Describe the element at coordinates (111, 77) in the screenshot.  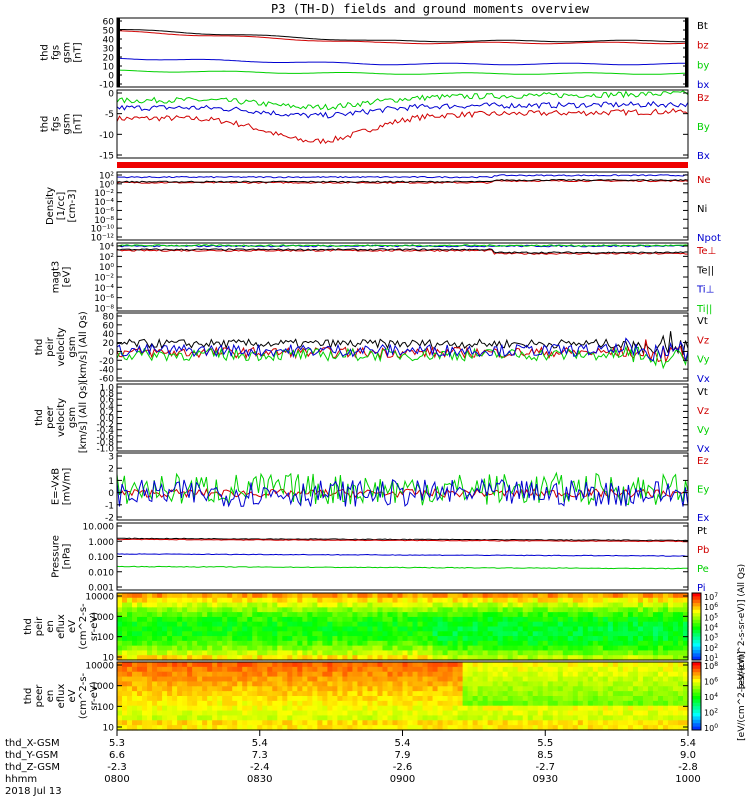
I see `y-tick-label: 0` at that location.